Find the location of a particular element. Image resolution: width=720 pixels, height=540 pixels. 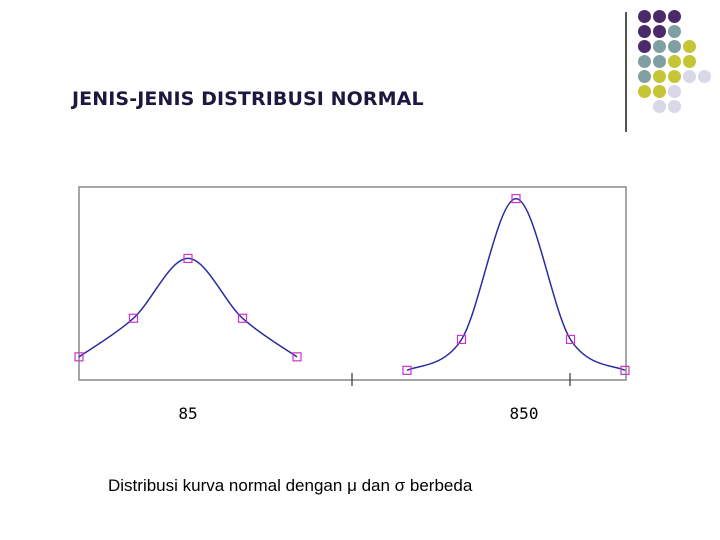

decorative-dot-grid is located at coordinates (676, 64).